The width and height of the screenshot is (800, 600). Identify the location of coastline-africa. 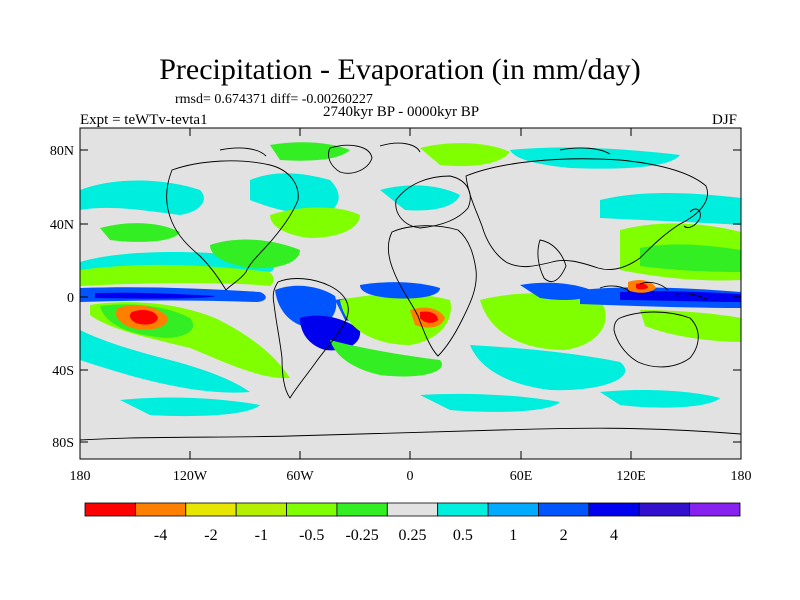
(432, 291).